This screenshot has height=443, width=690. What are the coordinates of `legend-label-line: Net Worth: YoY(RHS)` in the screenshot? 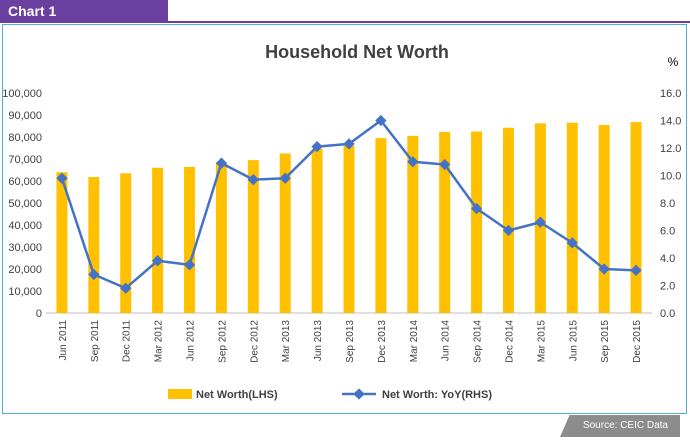 It's located at (437, 395).